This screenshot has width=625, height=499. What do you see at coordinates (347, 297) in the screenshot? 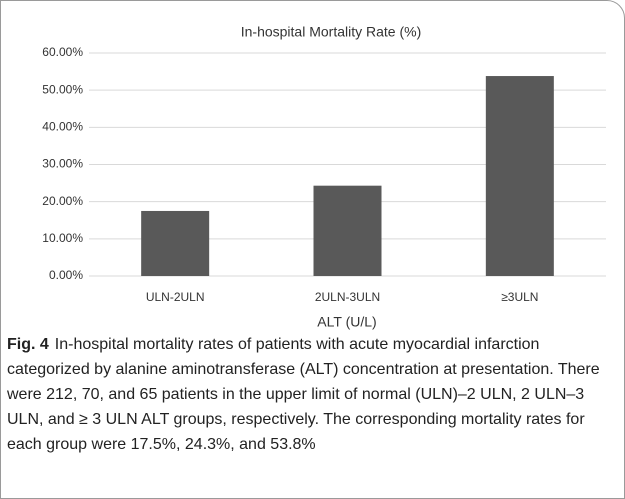
I see `x-tick-label: 2ULN-3ULN` at bounding box center [347, 297].